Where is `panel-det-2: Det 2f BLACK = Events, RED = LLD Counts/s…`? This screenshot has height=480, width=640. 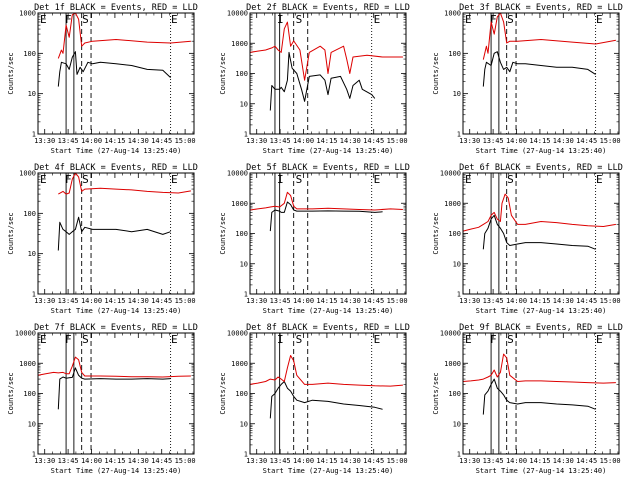
panel-det-2: Det 2f BLACK = Events, RED = LLD Counts/s… is located at coordinates (314, 79).